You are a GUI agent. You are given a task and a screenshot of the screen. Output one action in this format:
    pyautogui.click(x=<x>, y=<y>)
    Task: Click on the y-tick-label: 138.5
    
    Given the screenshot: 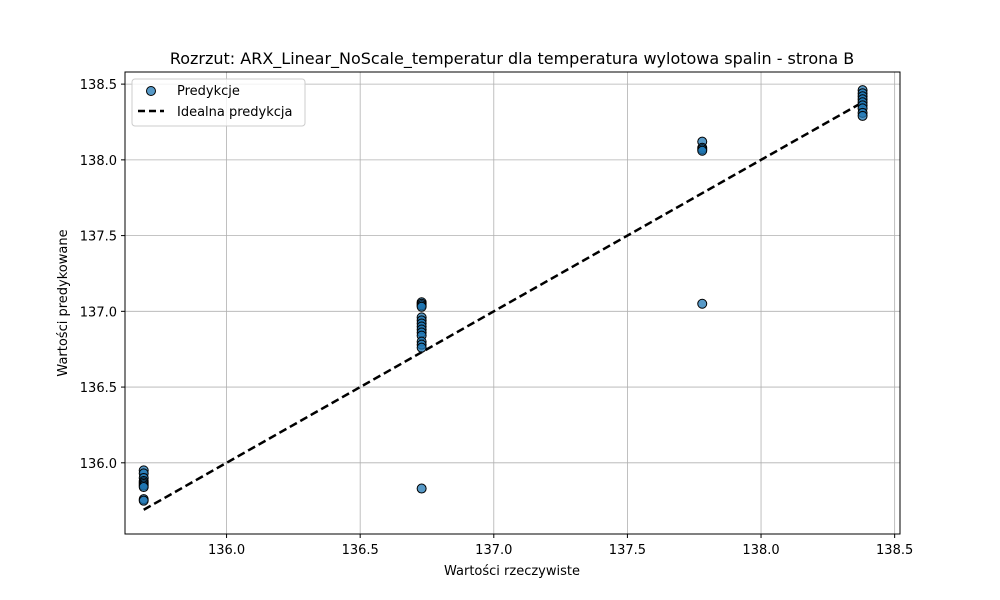 What is the action you would take?
    pyautogui.click(x=98, y=85)
    